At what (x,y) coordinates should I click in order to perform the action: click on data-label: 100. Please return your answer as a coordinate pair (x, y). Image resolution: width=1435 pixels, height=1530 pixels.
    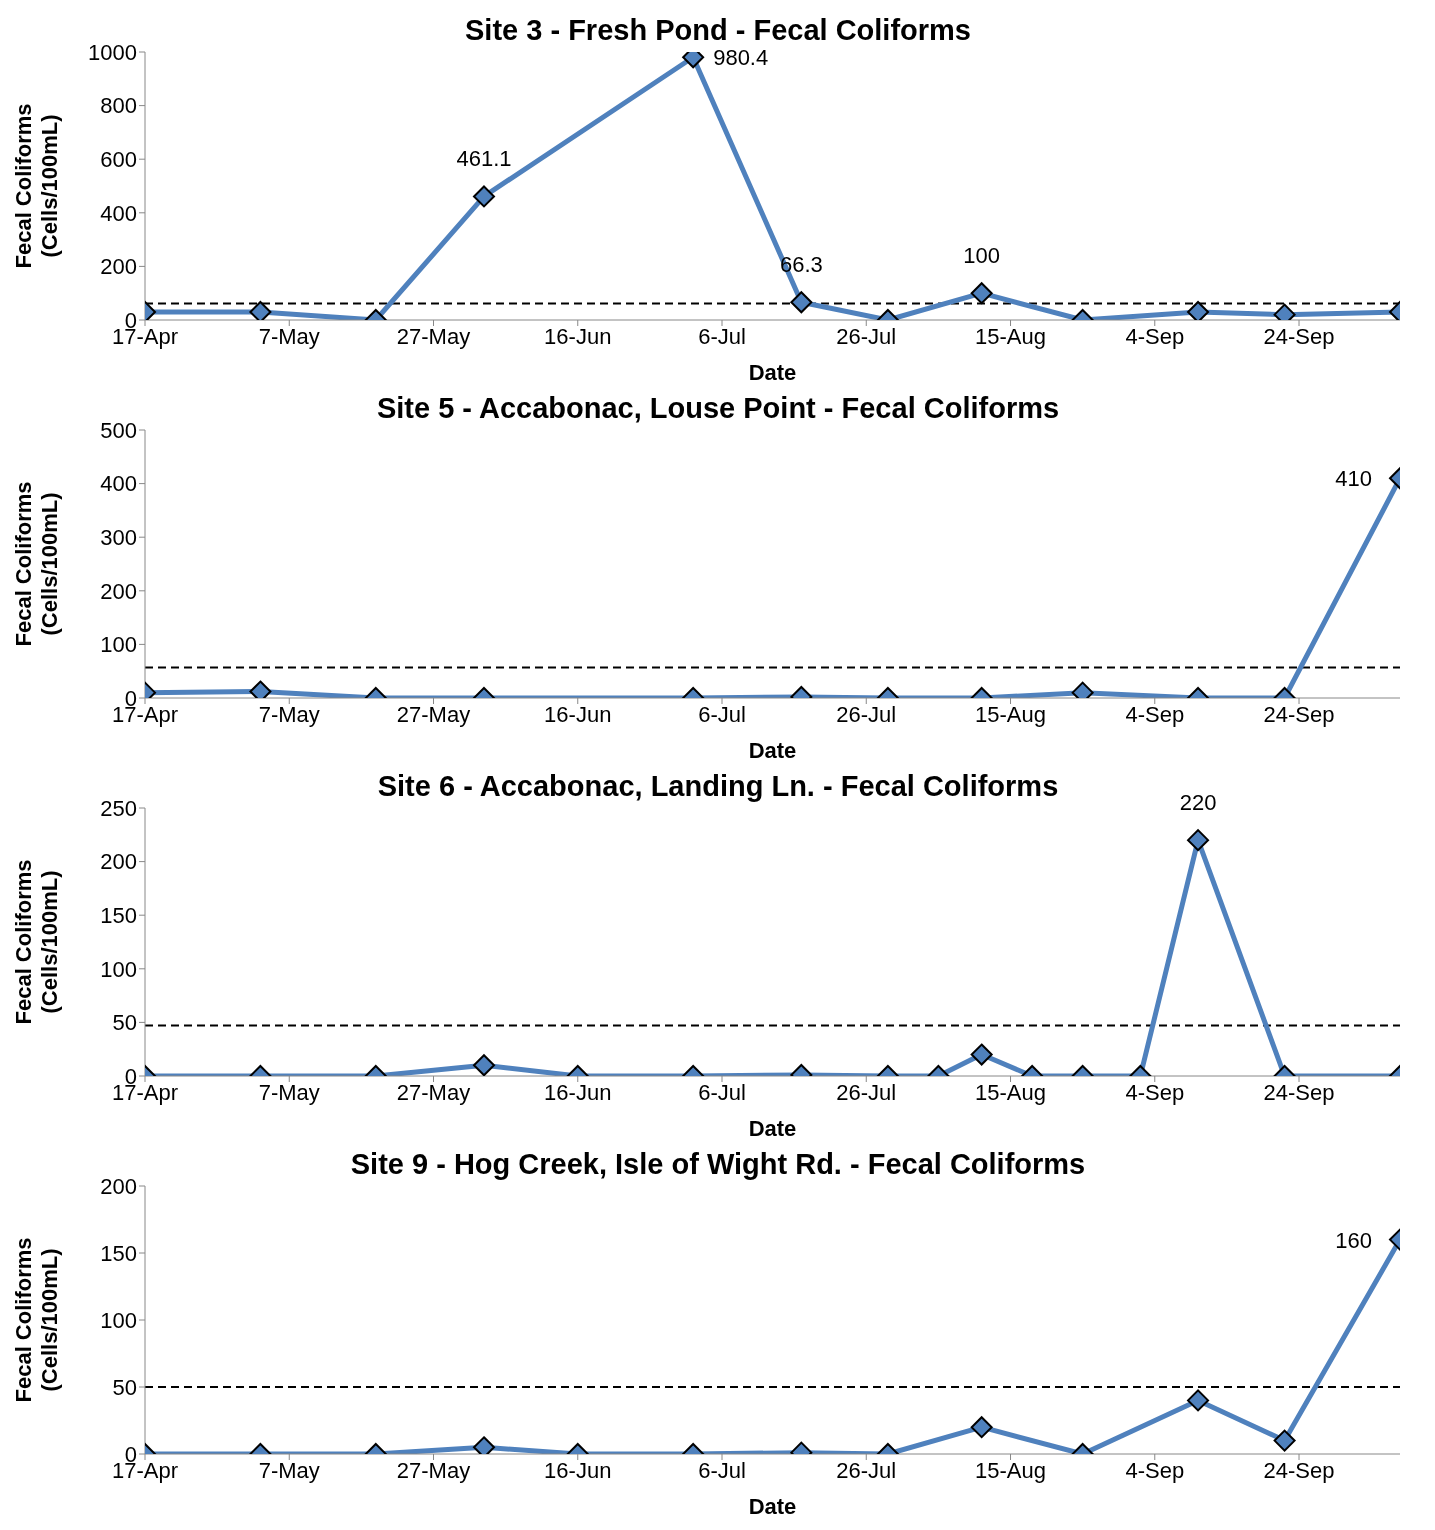
    Looking at the image, I should click on (982, 256).